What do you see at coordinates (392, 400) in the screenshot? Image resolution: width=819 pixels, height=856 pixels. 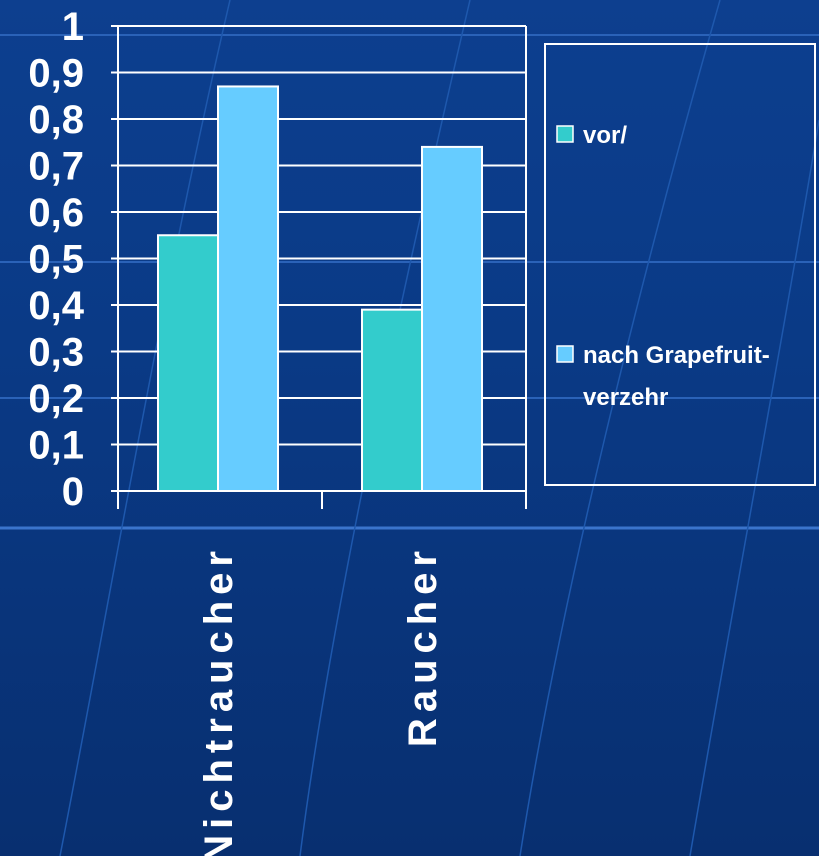 I see `bar-vor-raucher` at bounding box center [392, 400].